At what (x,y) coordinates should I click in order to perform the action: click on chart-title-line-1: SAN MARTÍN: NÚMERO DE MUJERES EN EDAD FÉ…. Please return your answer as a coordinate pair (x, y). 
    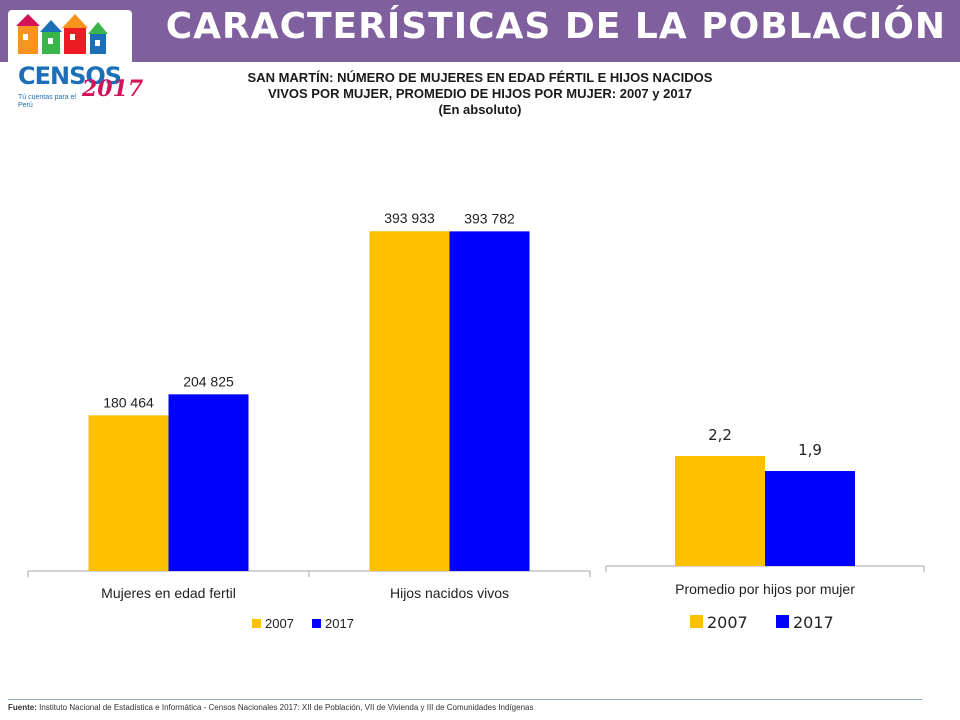
    Looking at the image, I should click on (480, 77).